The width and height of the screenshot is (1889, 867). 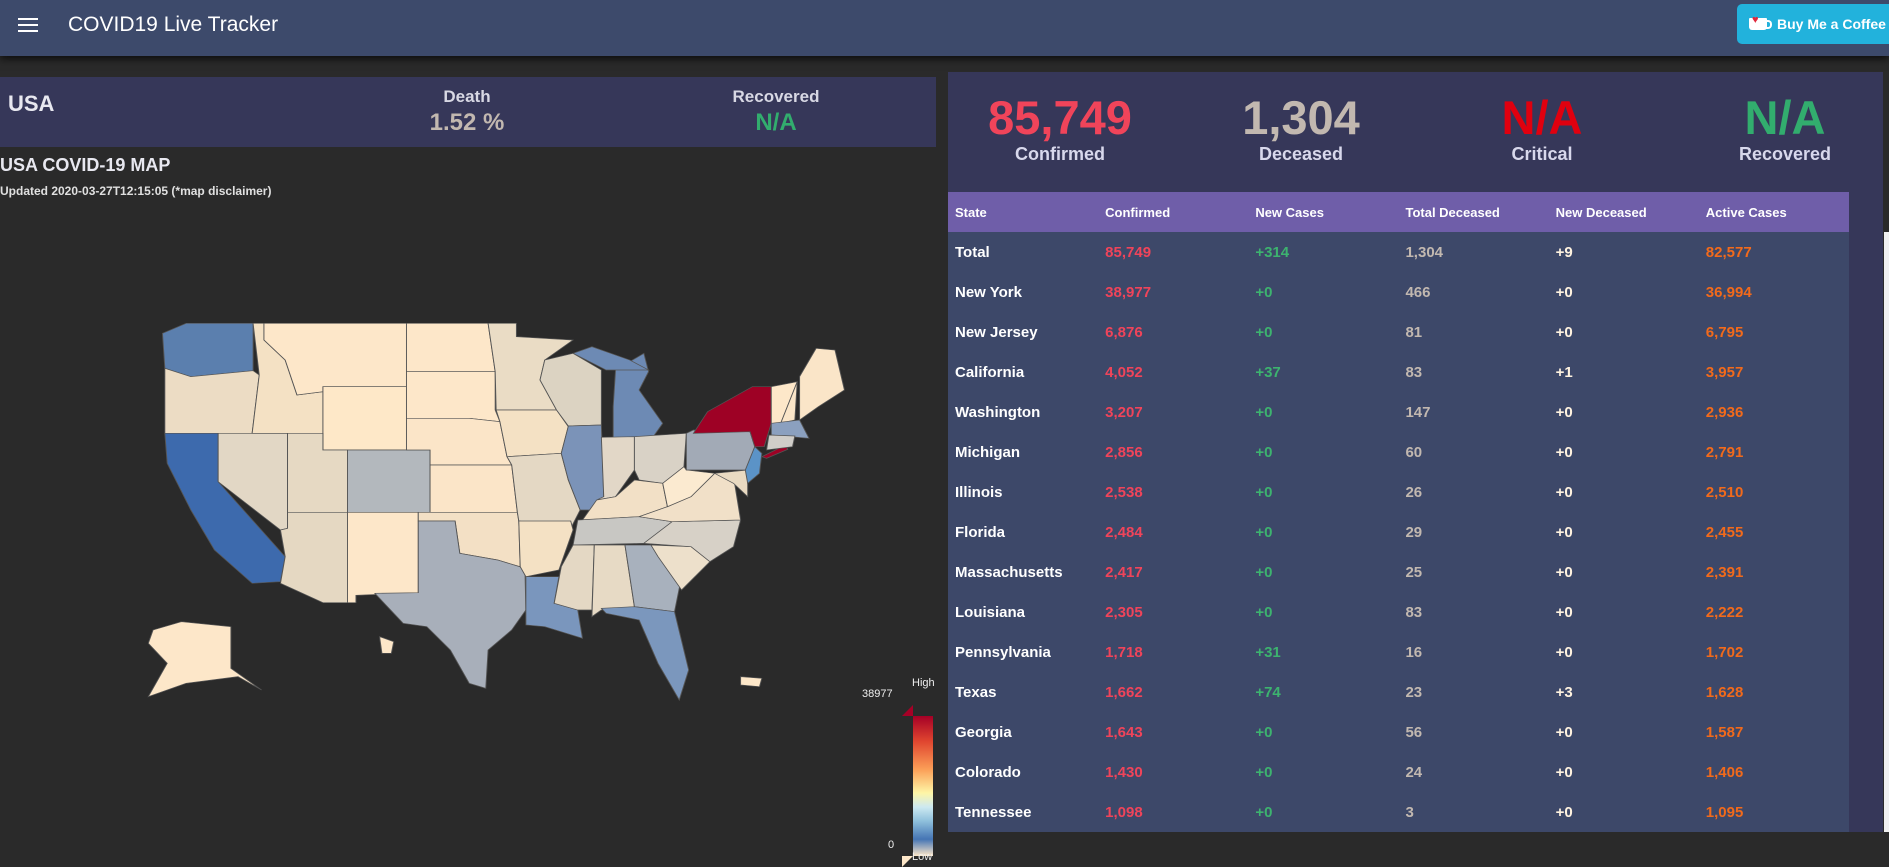 I want to click on table-row: Total 85,749 +314 1,304 +9 82,577, so click(x=1398, y=252).